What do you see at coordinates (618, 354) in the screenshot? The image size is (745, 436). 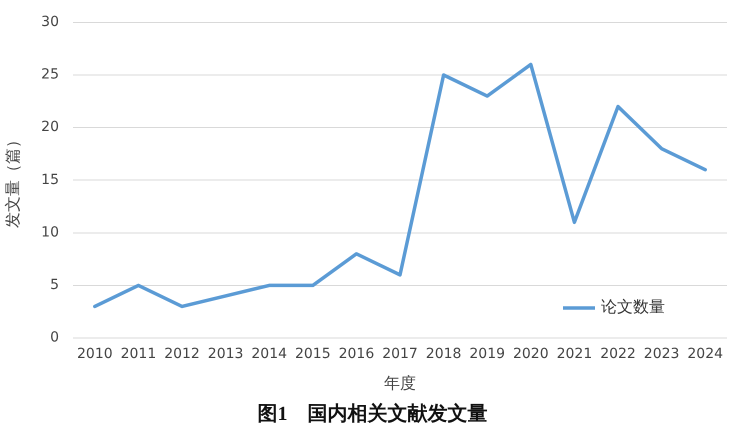 I see `x-tick-label: 2022` at bounding box center [618, 354].